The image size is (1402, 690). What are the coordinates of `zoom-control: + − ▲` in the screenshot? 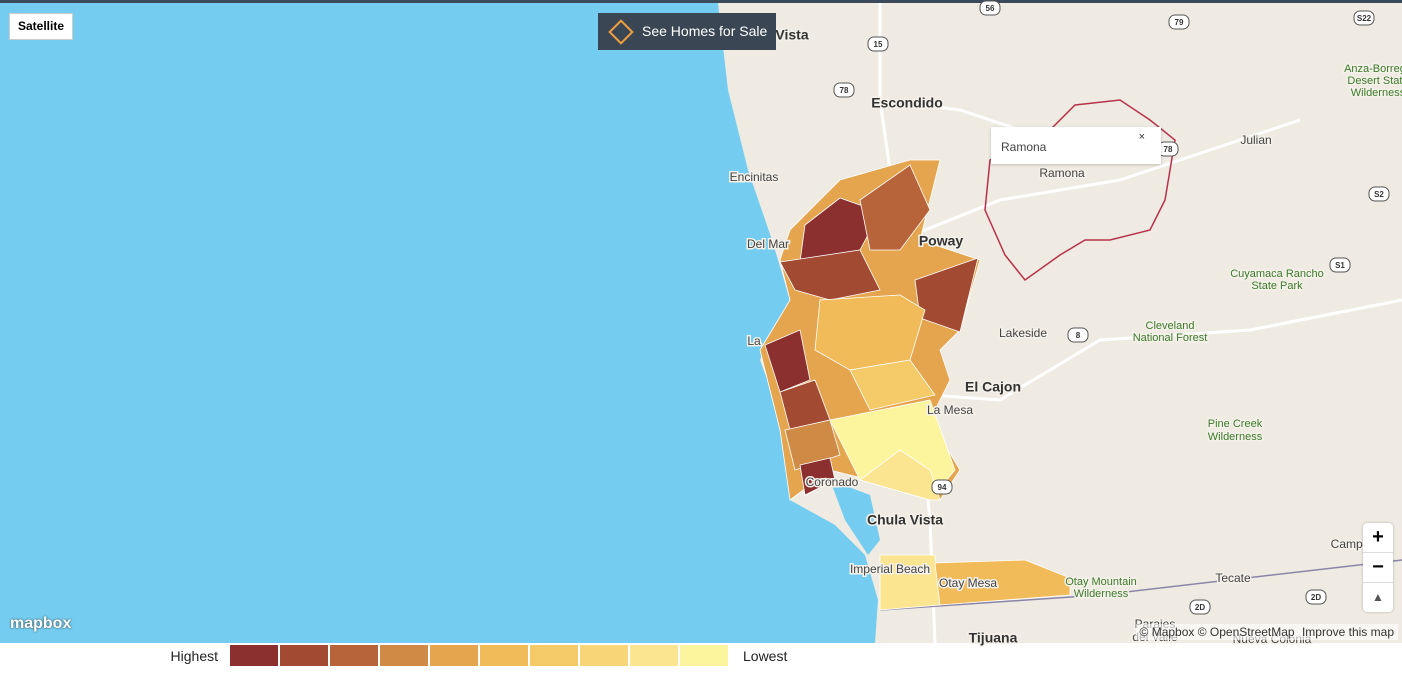 It's located at (1378, 567).